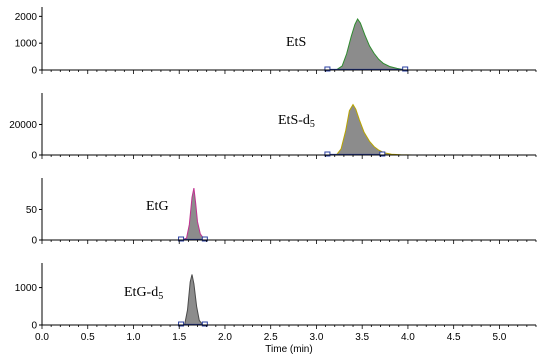 This screenshot has width=538, height=360. I want to click on compound-label: EtG-d5, so click(143, 293).